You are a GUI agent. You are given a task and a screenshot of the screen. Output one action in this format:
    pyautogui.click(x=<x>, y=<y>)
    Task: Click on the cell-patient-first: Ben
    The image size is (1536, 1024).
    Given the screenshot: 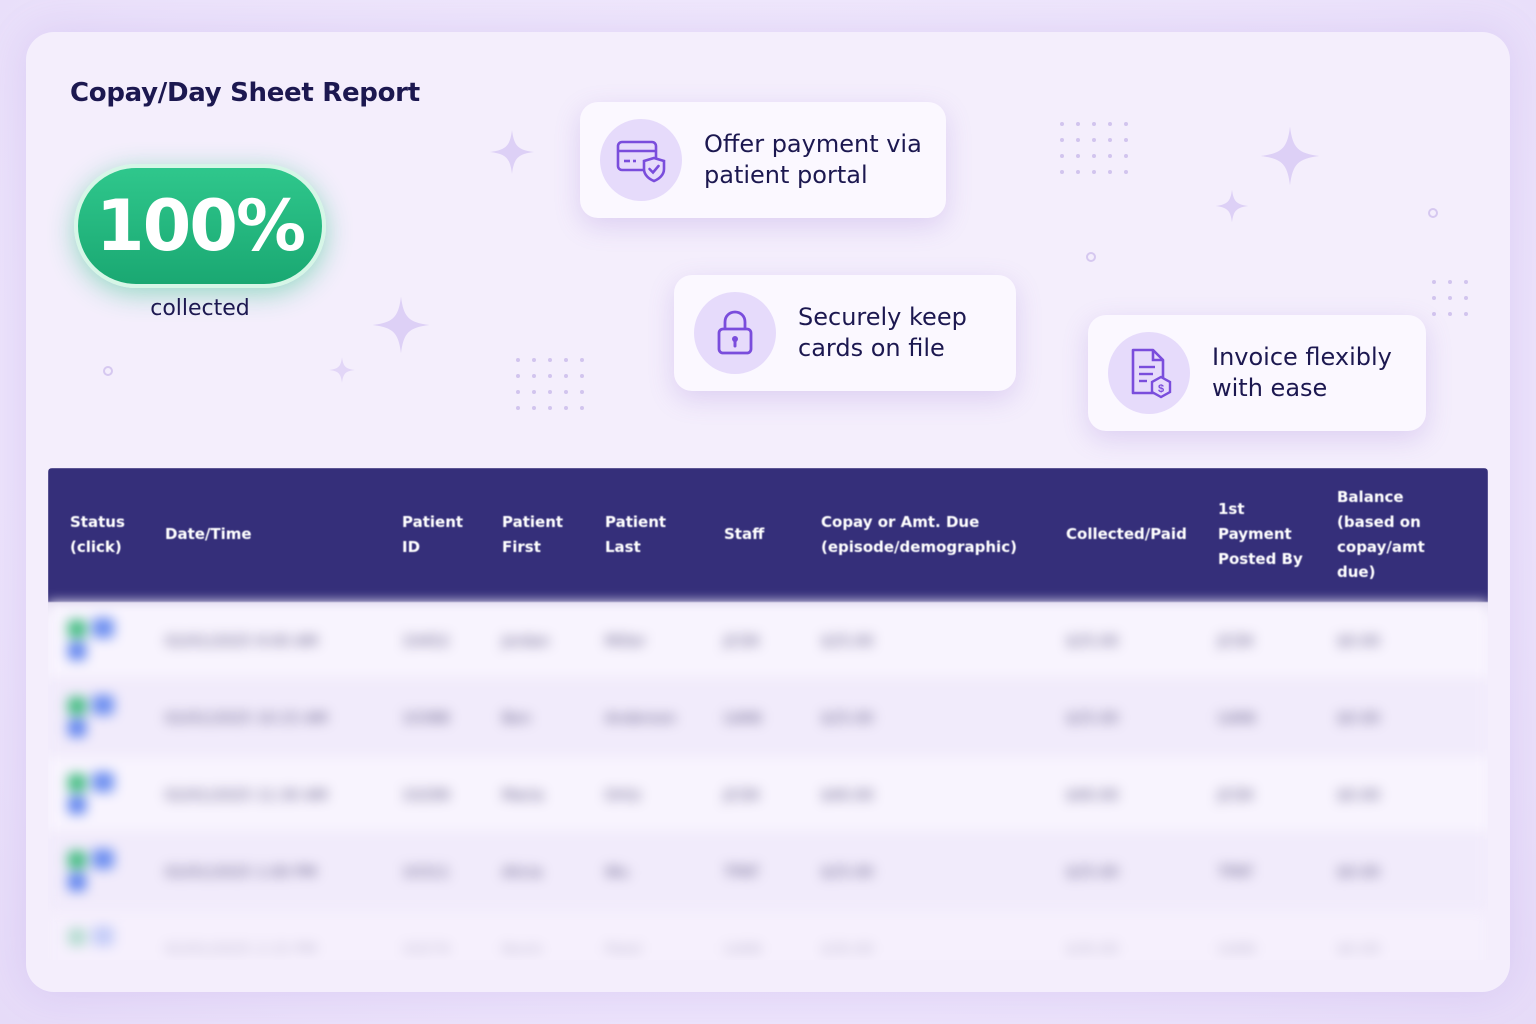 What is the action you would take?
    pyautogui.click(x=517, y=718)
    